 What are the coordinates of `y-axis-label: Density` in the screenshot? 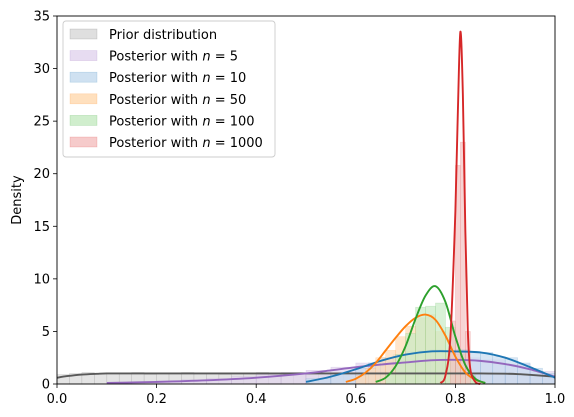 It's located at (17, 200).